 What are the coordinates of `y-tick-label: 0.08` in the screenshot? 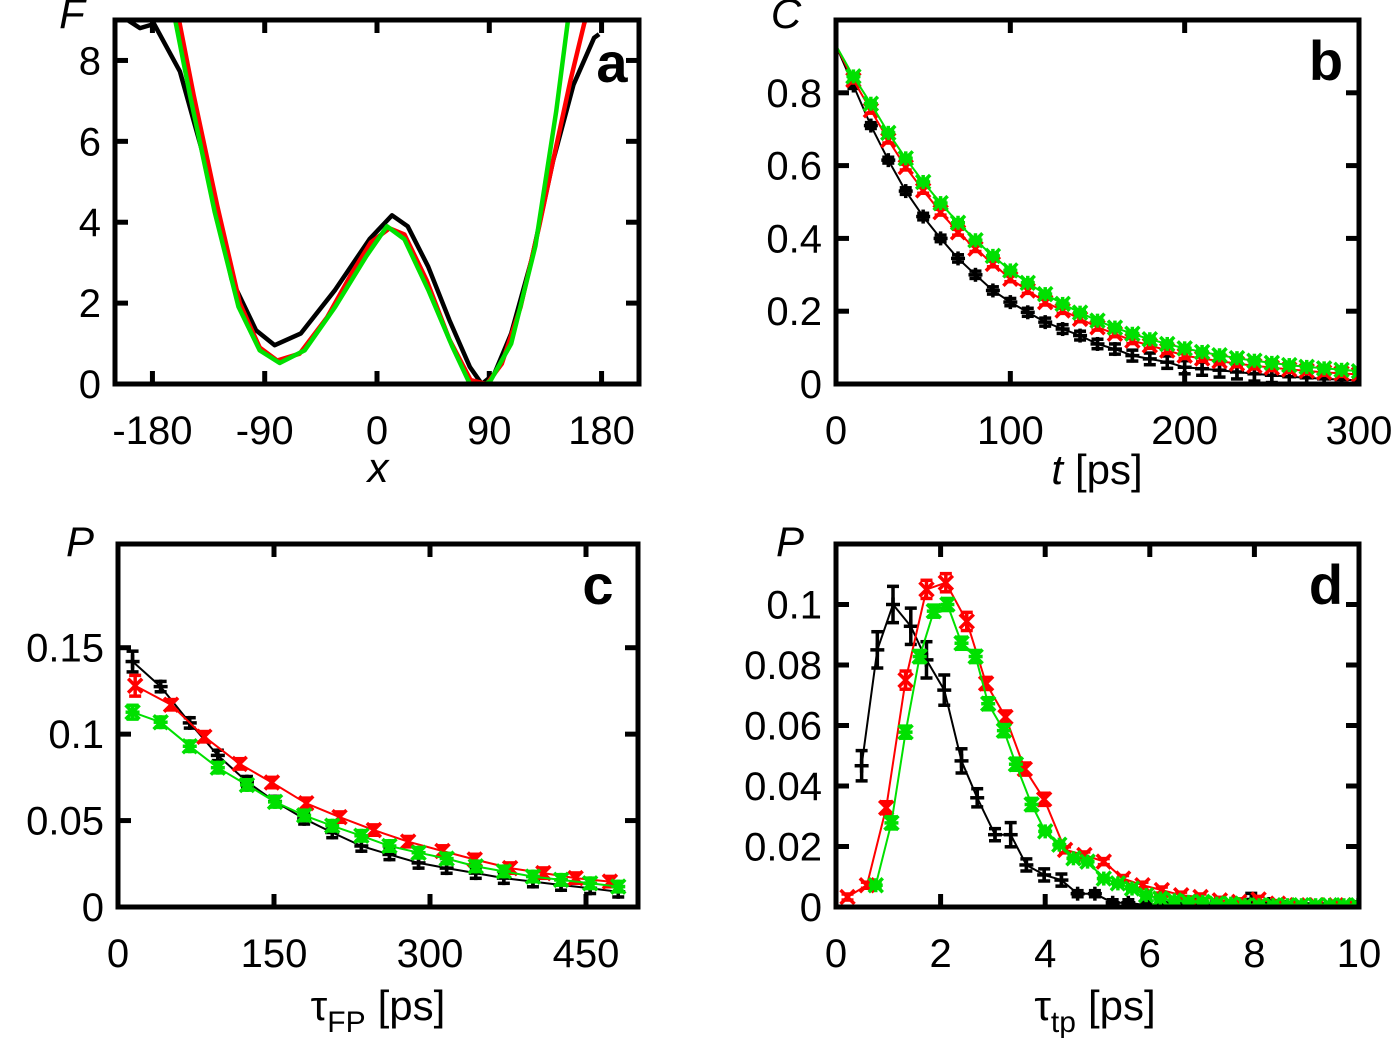 It's located at (783, 666).